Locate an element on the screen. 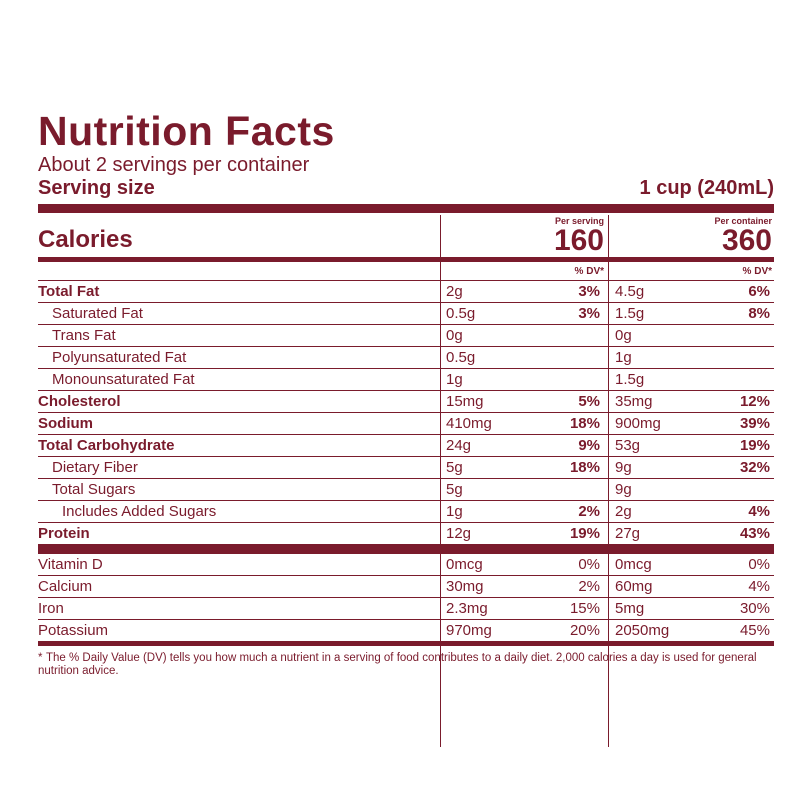 This screenshot has height=800, width=800. amount-per-serving: 2.3mg is located at coordinates (467, 608).